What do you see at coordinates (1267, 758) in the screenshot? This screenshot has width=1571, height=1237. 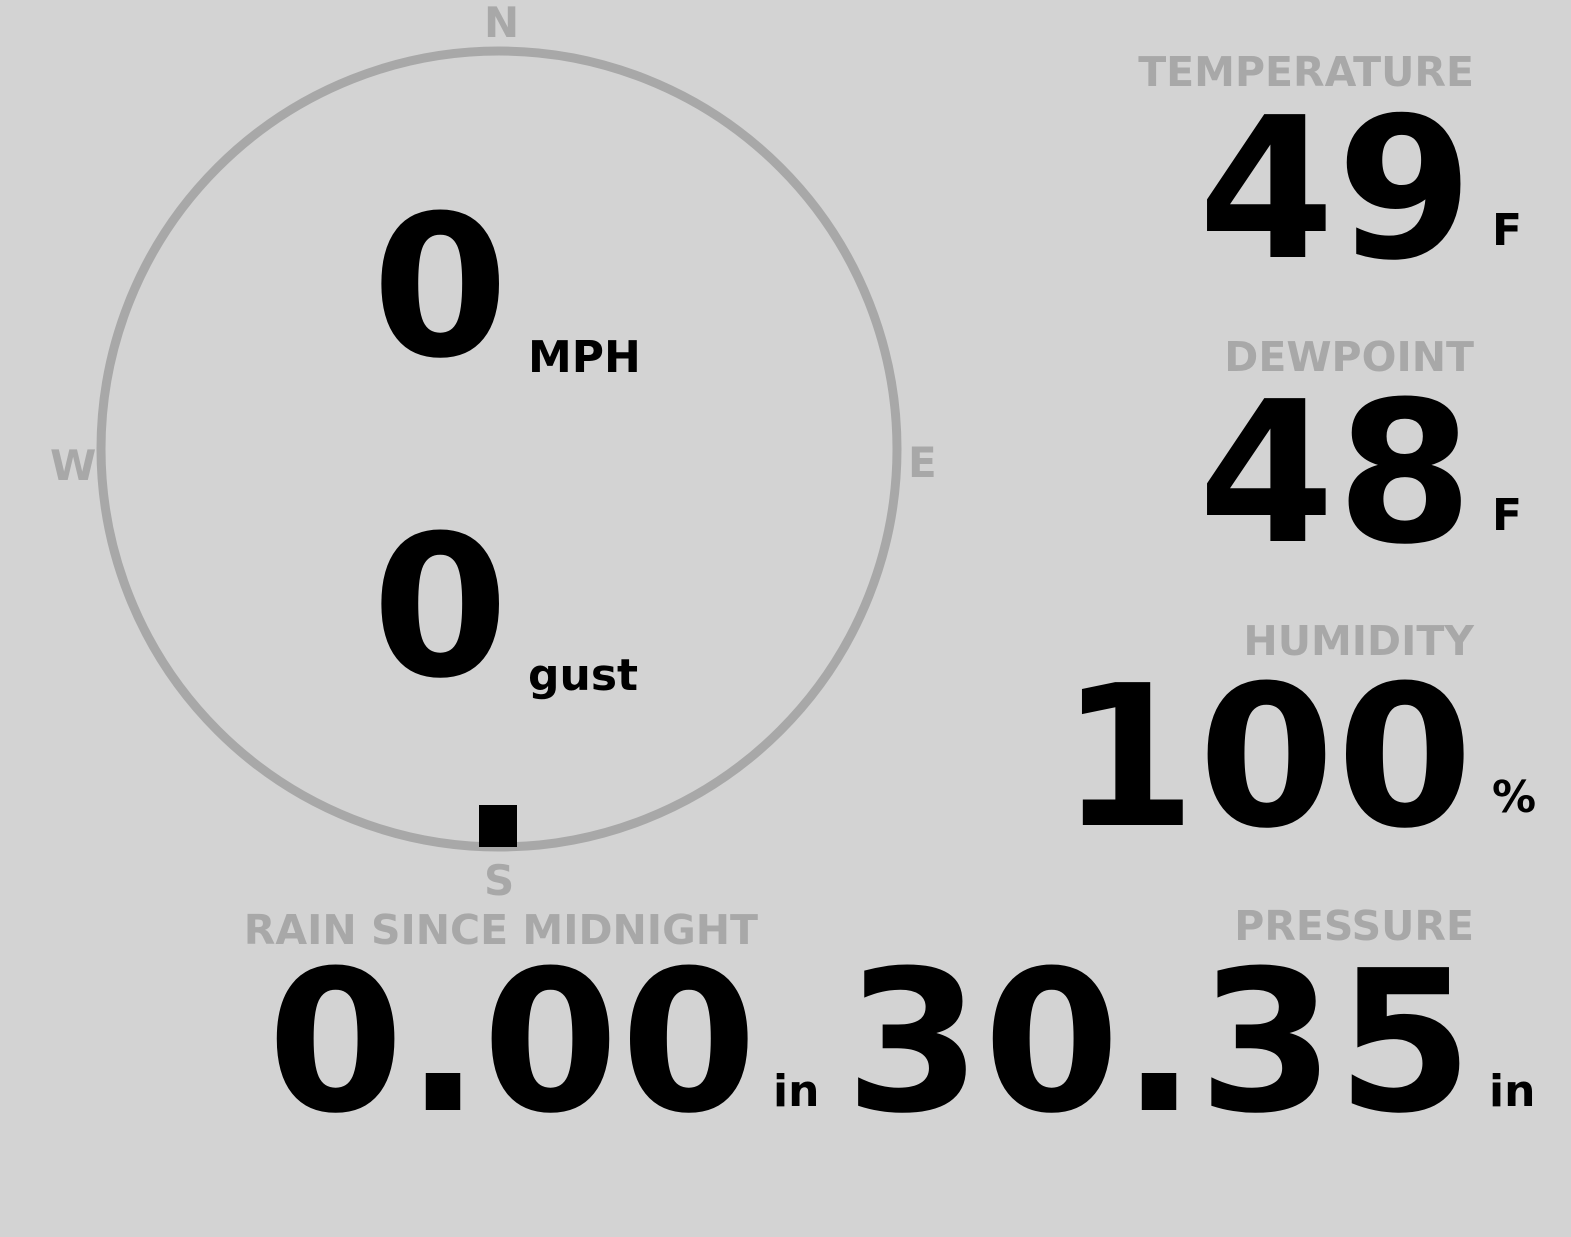 I see `humidity-value: 100` at bounding box center [1267, 758].